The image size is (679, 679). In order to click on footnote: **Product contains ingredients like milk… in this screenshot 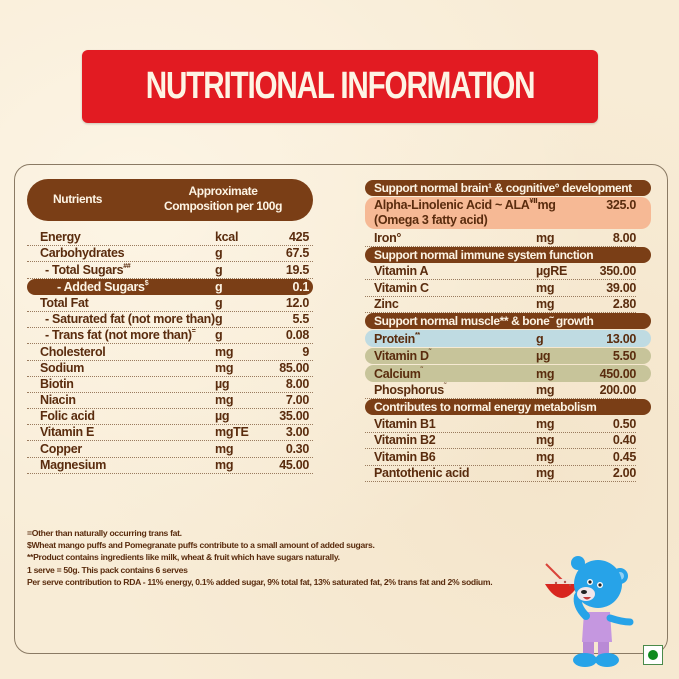, I will do `click(183, 557)`.